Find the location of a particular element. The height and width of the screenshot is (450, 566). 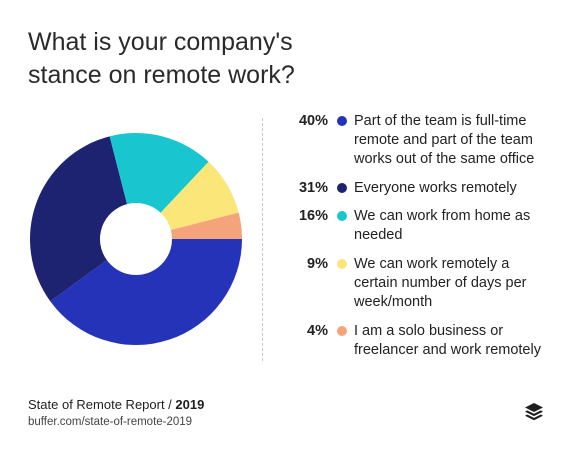

legend-percent: 31% is located at coordinates (313, 188).